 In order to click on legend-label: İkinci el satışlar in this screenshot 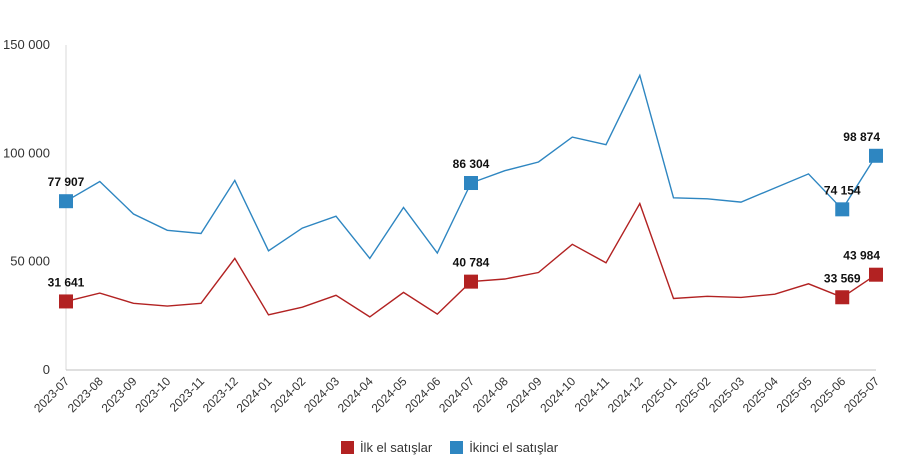, I will do `click(514, 447)`.